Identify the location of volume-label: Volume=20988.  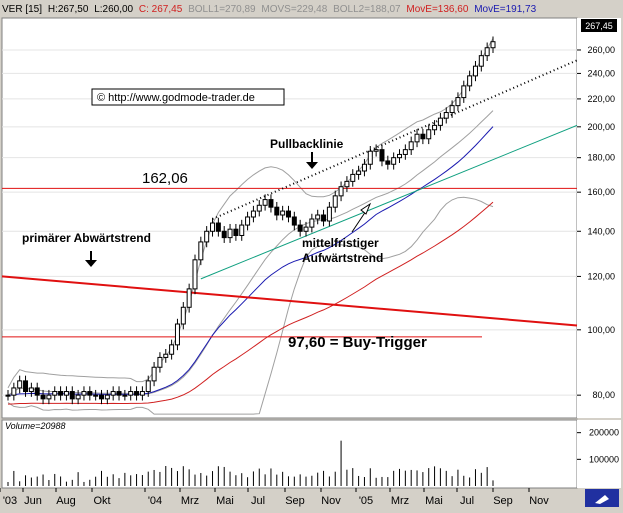
(35, 426).